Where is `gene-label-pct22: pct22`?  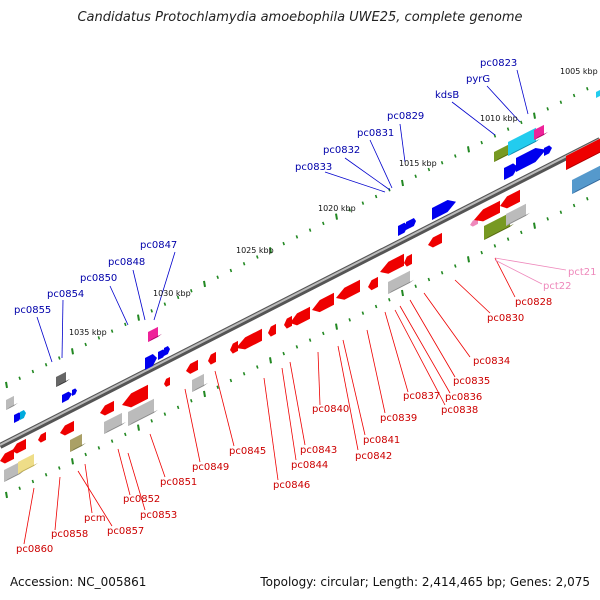
gene-label-pct22: pct22 is located at coordinates (557, 286).